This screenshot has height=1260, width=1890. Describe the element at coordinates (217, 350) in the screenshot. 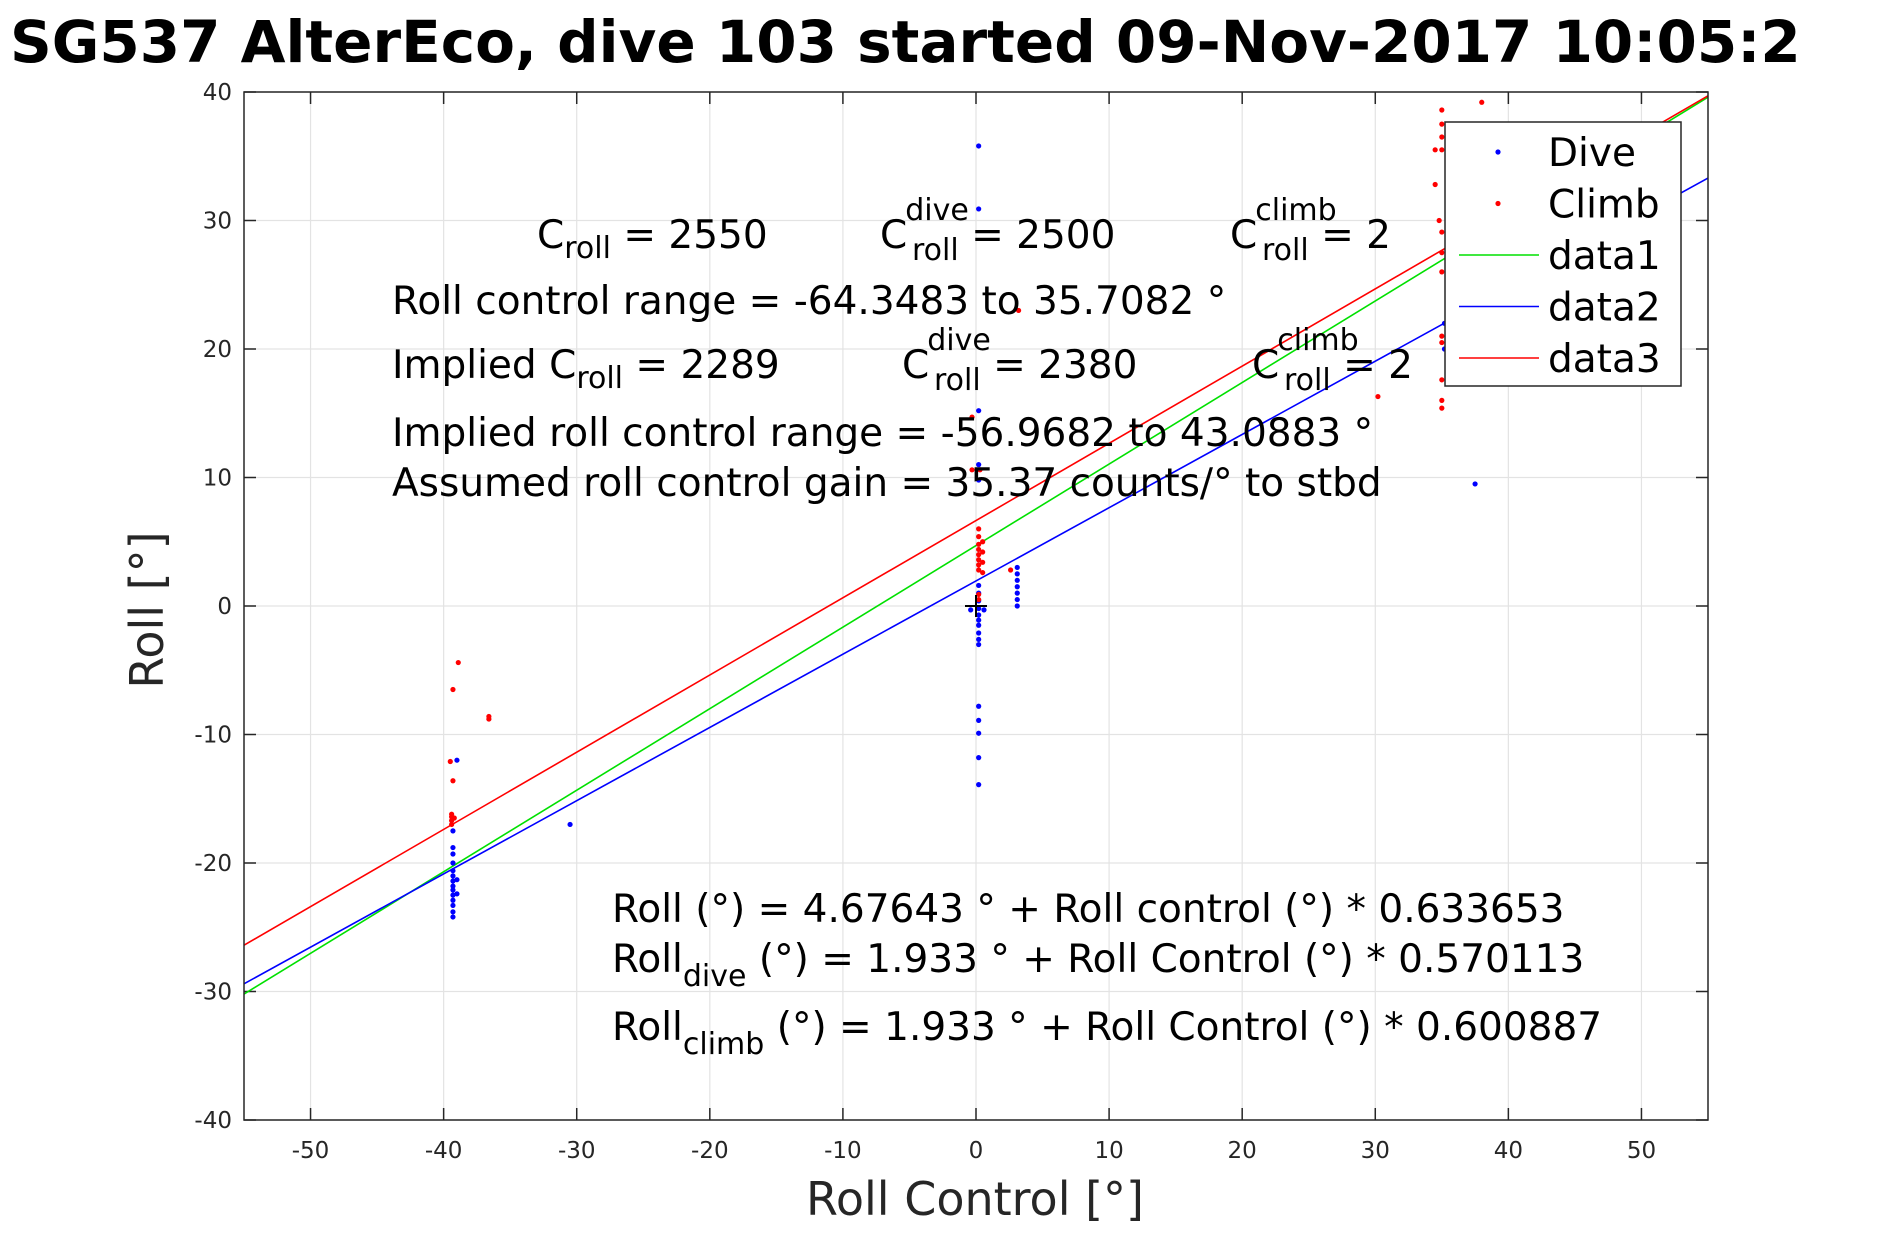

I see `y-tick-label: 20` at that location.